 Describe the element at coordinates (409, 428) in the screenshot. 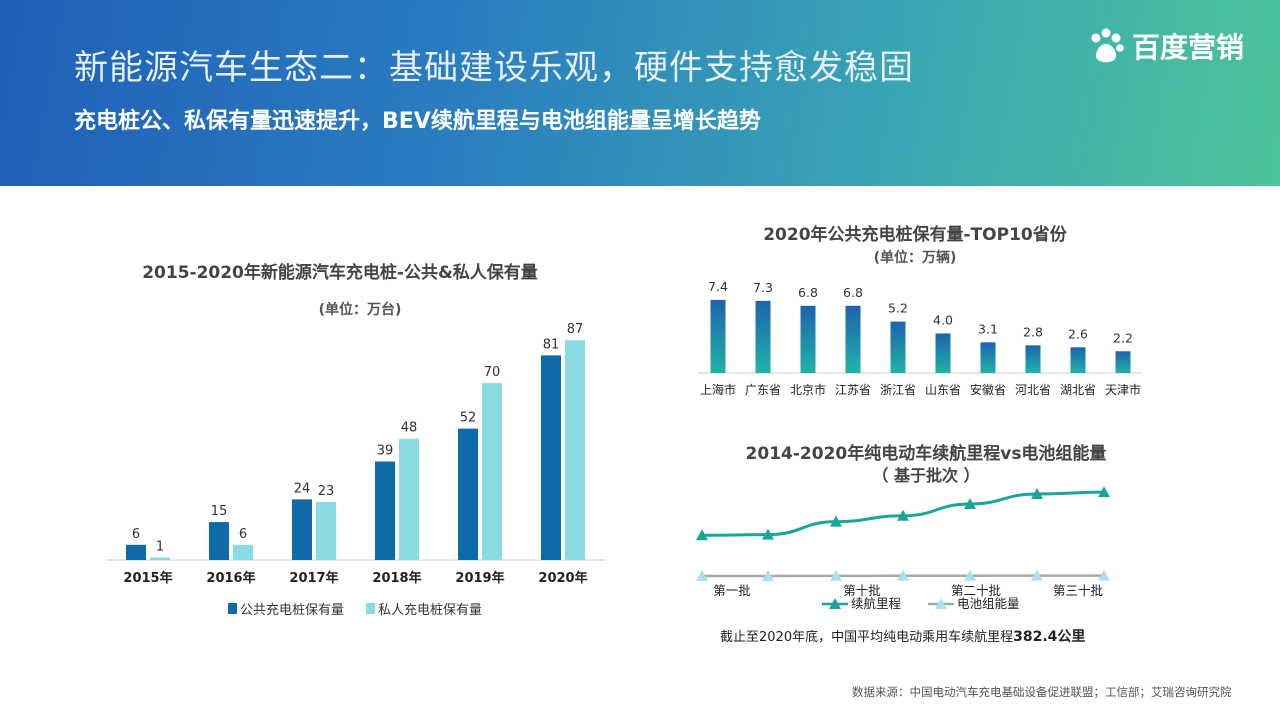

I see `data-label: 48` at that location.